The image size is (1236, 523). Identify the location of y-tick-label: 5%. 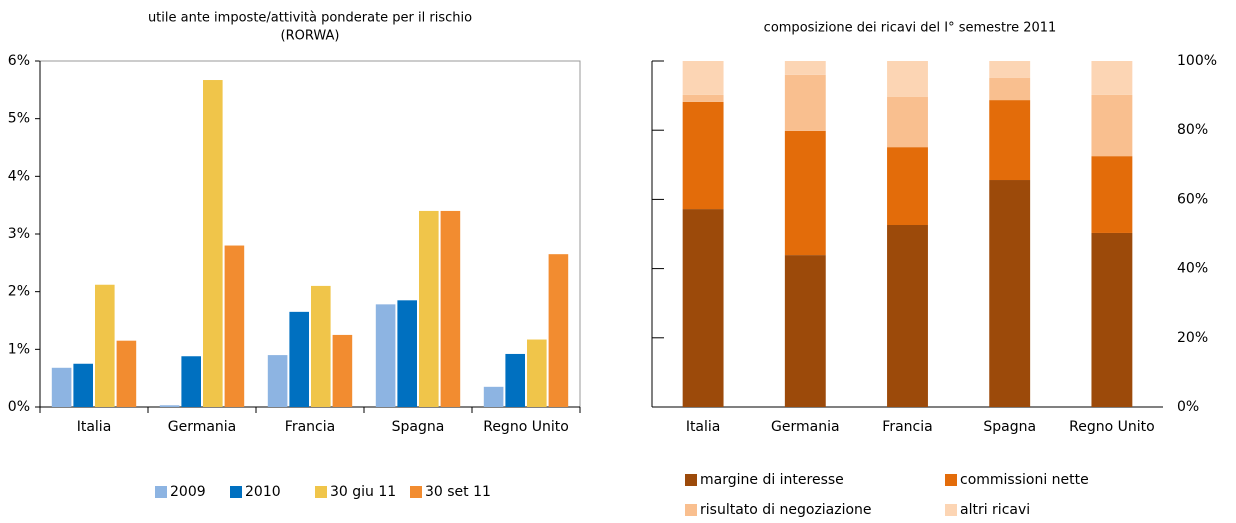
(19, 119).